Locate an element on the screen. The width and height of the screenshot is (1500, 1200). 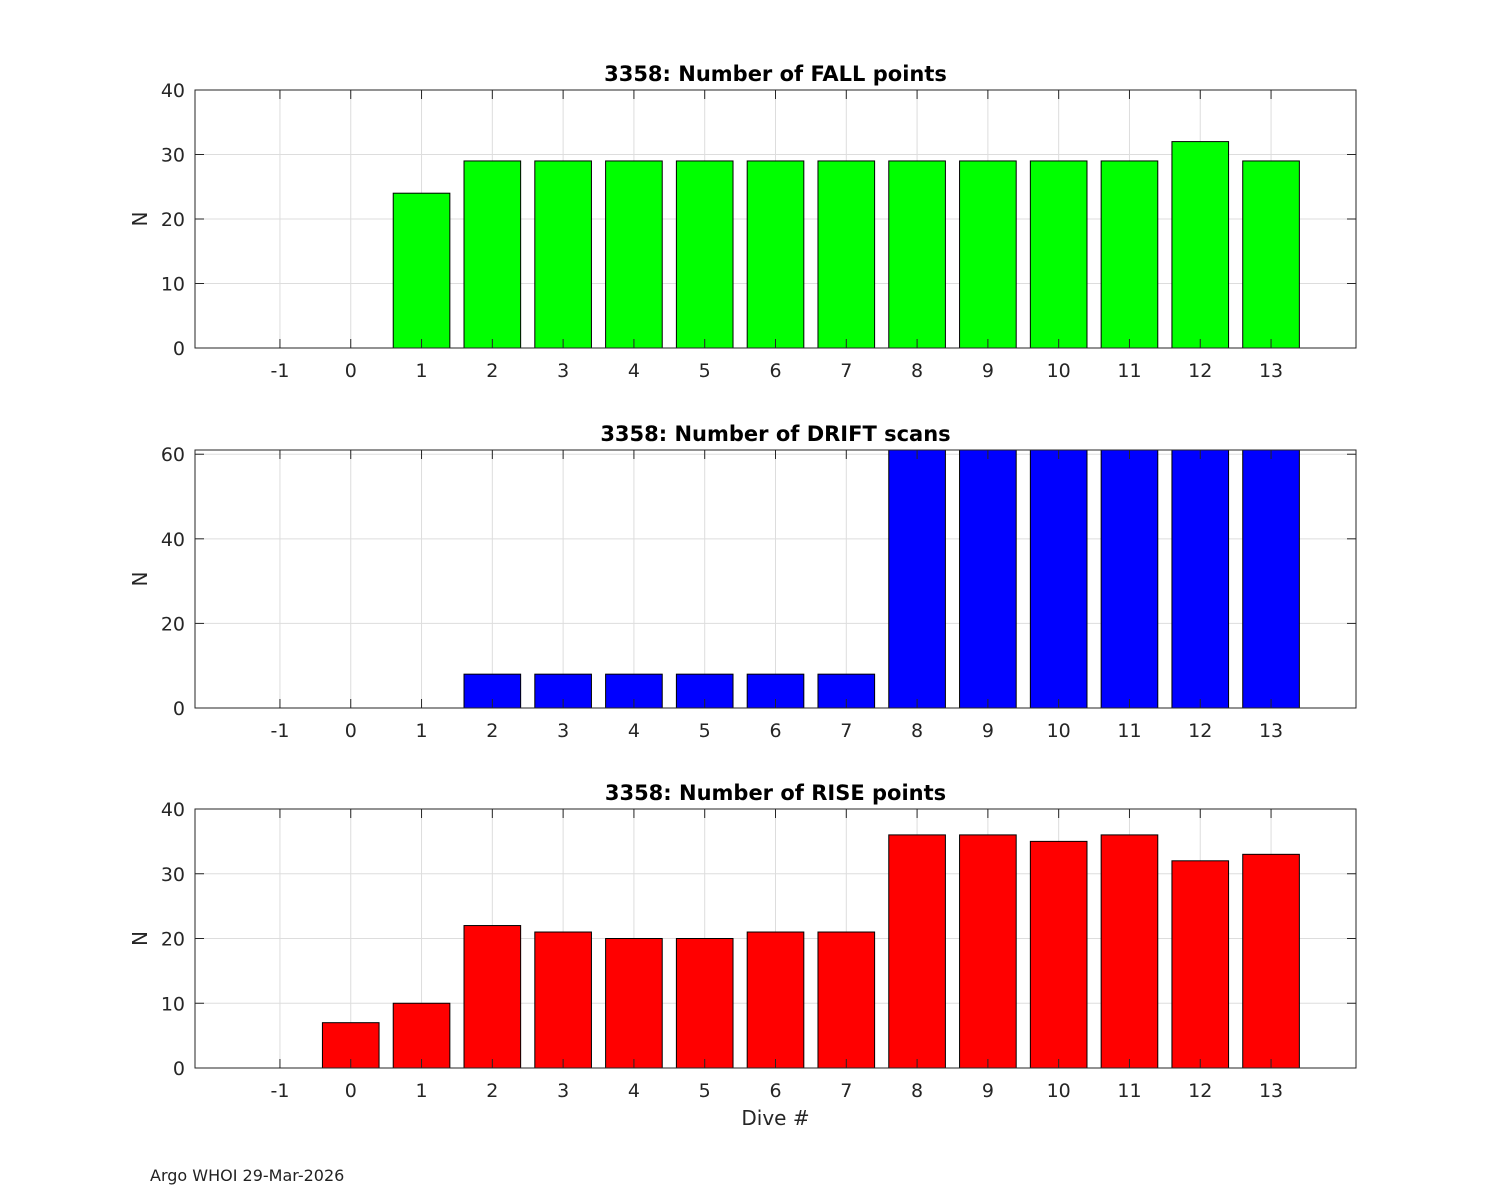
footer-text: Argo WHOI 29-Mar-2026 is located at coordinates (247, 1175).